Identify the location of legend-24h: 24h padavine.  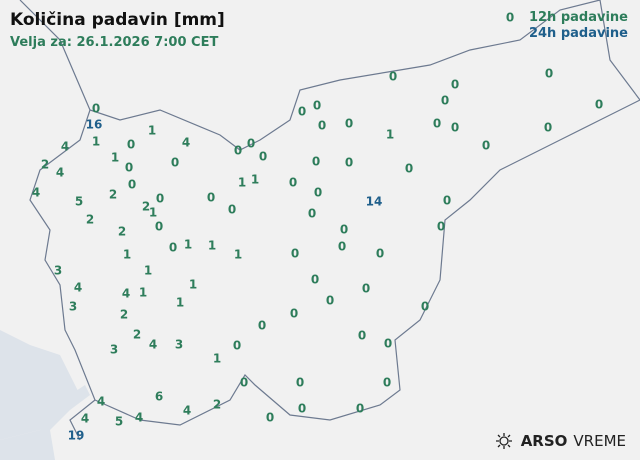
(578, 33).